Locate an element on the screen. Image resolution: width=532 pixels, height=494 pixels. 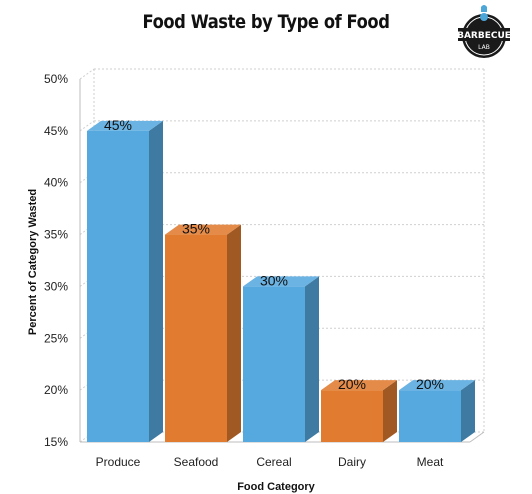
data-label: 30% is located at coordinates (274, 280).